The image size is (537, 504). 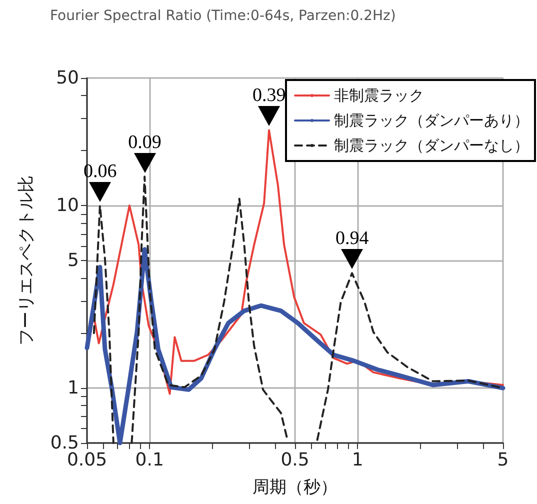 I want to click on chart-title: Fourier Spectral Ratio (Time:0-64s, Parzen:0.2Hz), so click(x=223, y=16).